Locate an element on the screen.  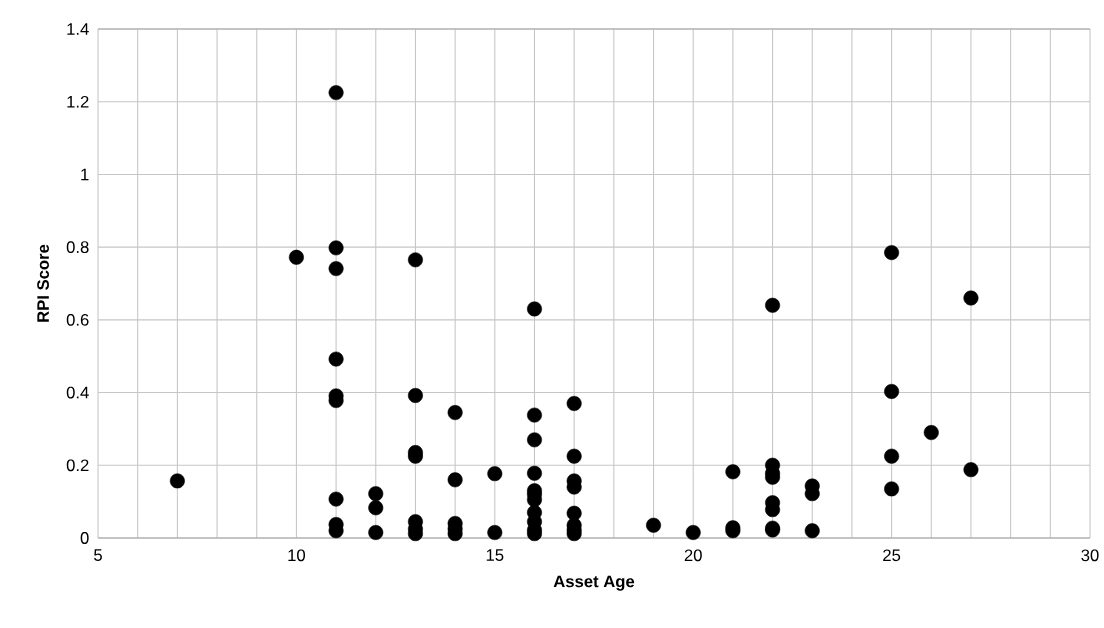
x-tick-label: 15 is located at coordinates (495, 555).